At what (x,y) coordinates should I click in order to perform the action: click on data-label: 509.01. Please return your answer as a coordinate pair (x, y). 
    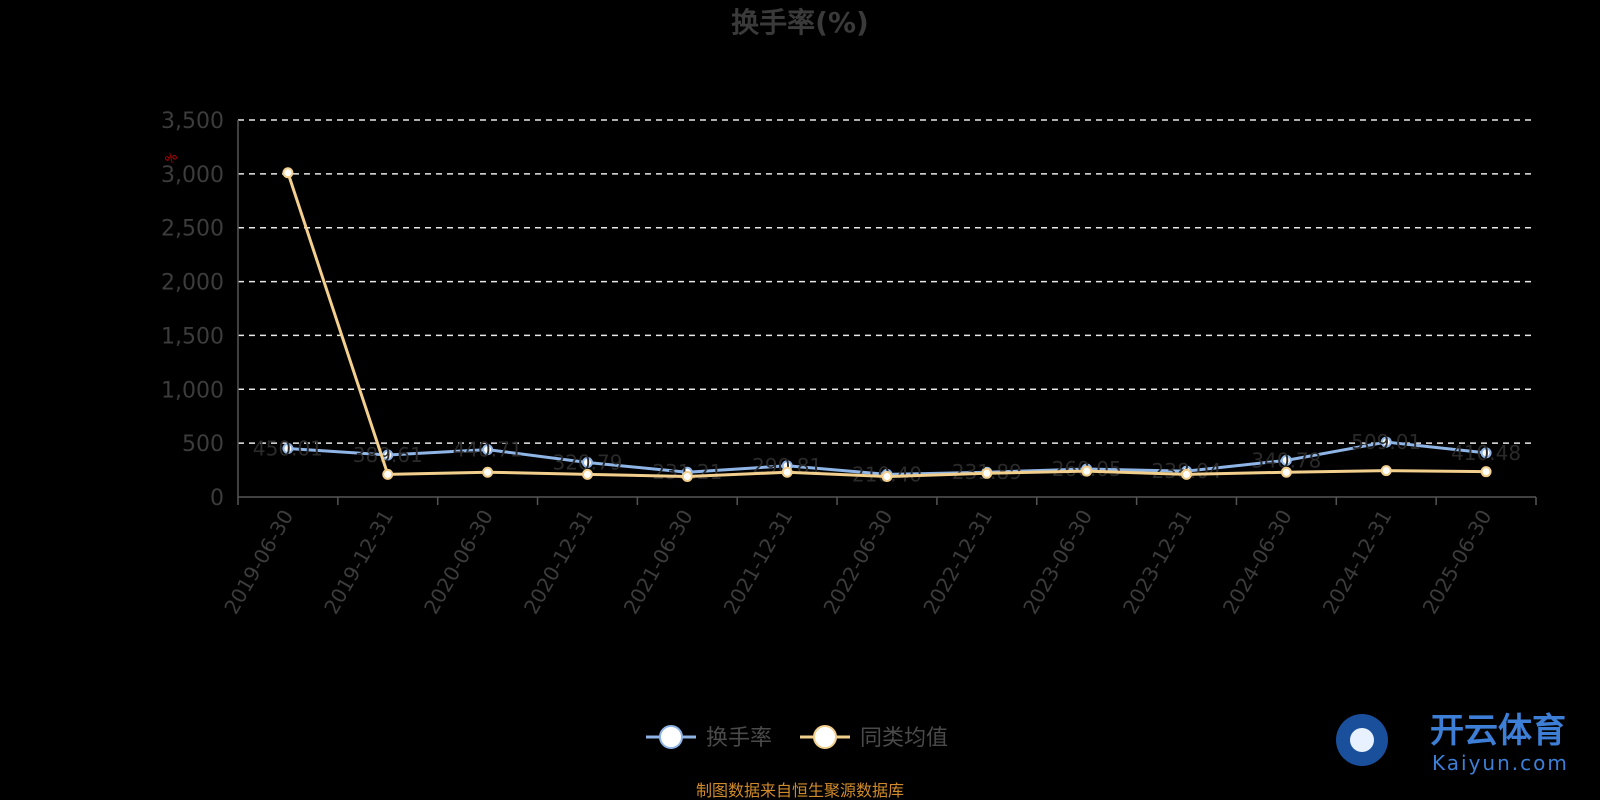
    Looking at the image, I should click on (1386, 442).